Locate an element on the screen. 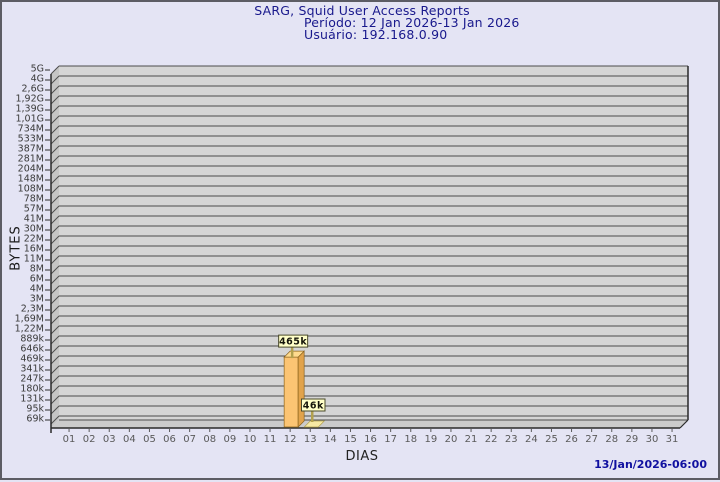  y-tick-label: 69k is located at coordinates (35, 419).